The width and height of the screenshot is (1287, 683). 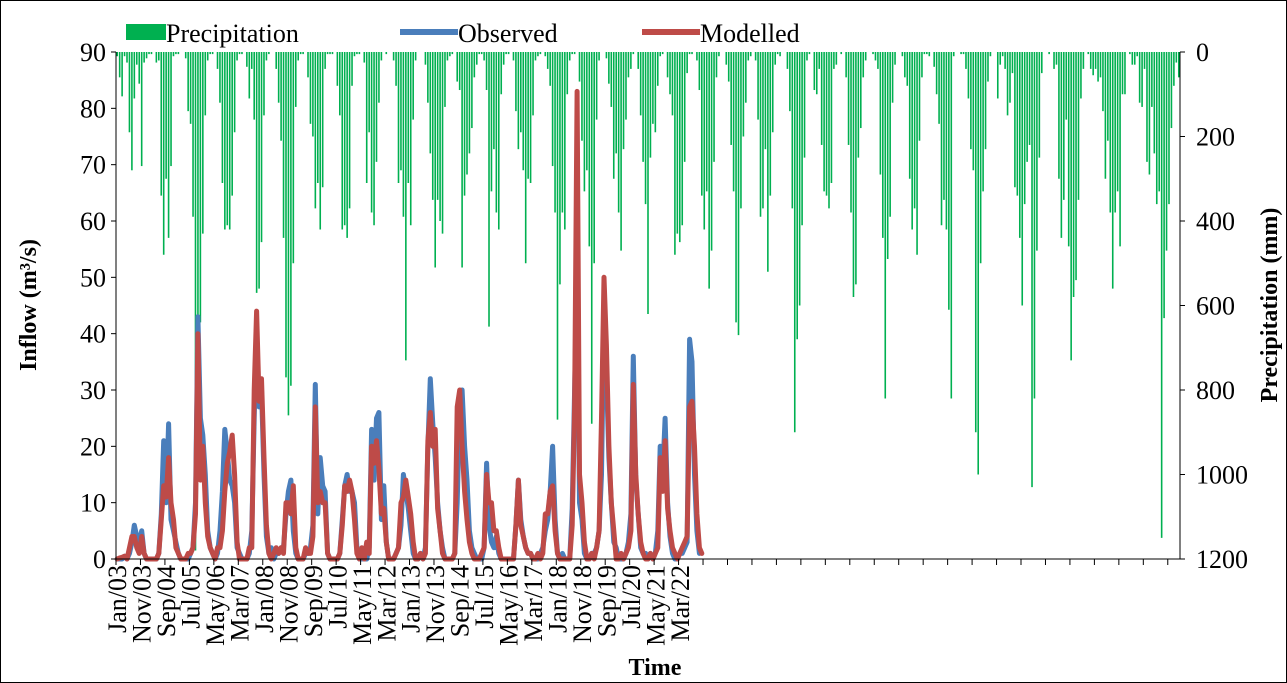 I want to click on y-tick-label: 60, so click(x=93, y=221).